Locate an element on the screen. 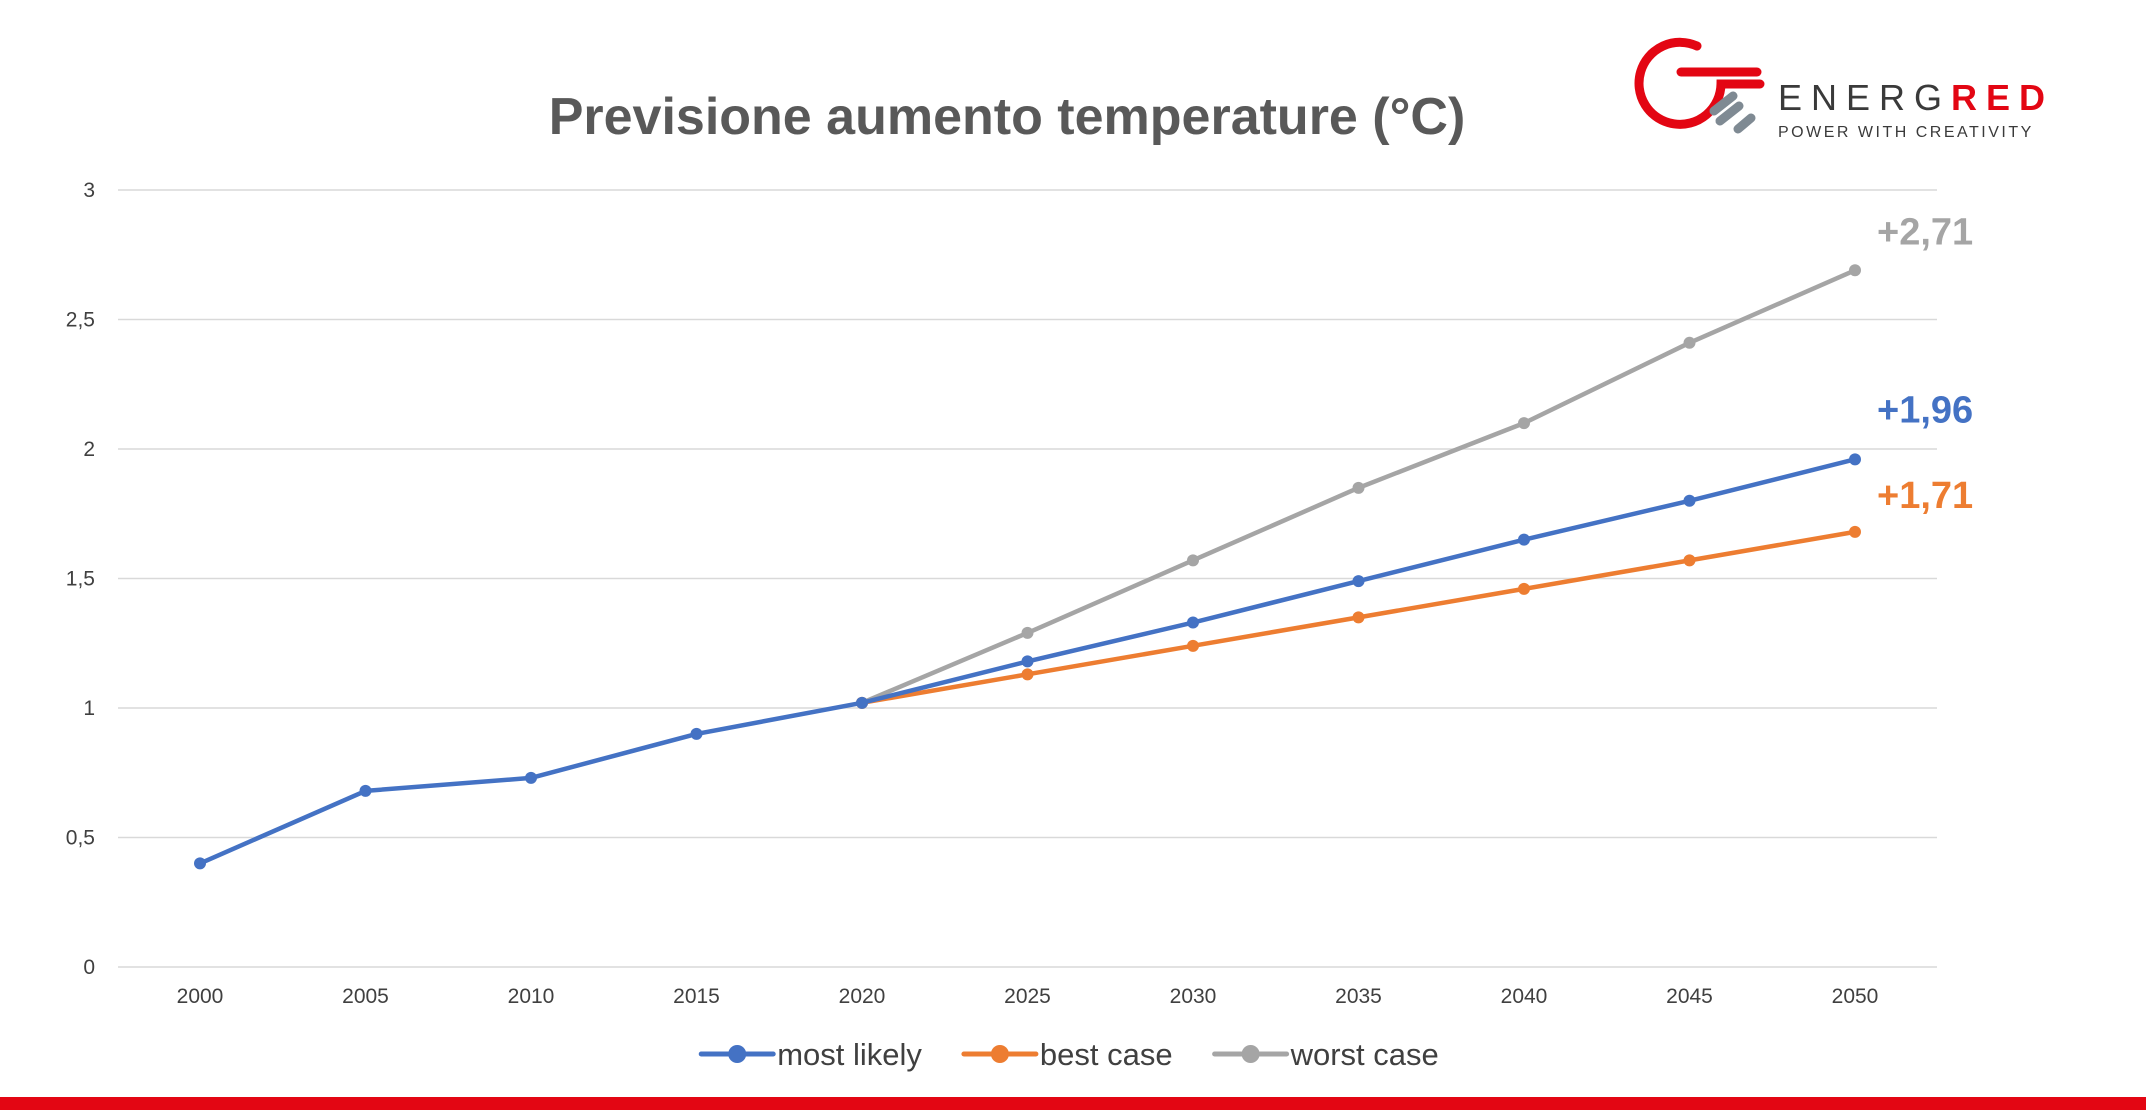 The height and width of the screenshot is (1110, 2146). logo-brand-part1: ENERG is located at coordinates (1864, 97).